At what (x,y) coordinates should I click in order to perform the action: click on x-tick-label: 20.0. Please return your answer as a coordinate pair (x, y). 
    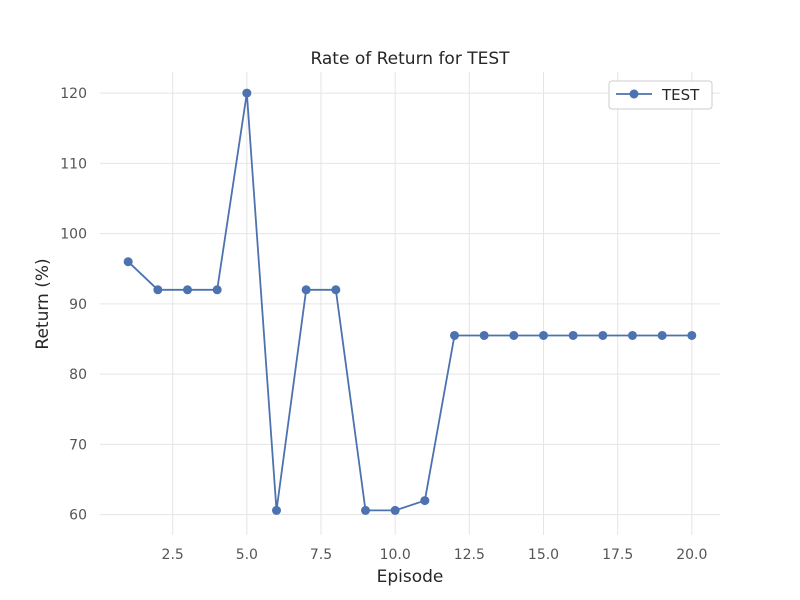
    Looking at the image, I should click on (691, 555).